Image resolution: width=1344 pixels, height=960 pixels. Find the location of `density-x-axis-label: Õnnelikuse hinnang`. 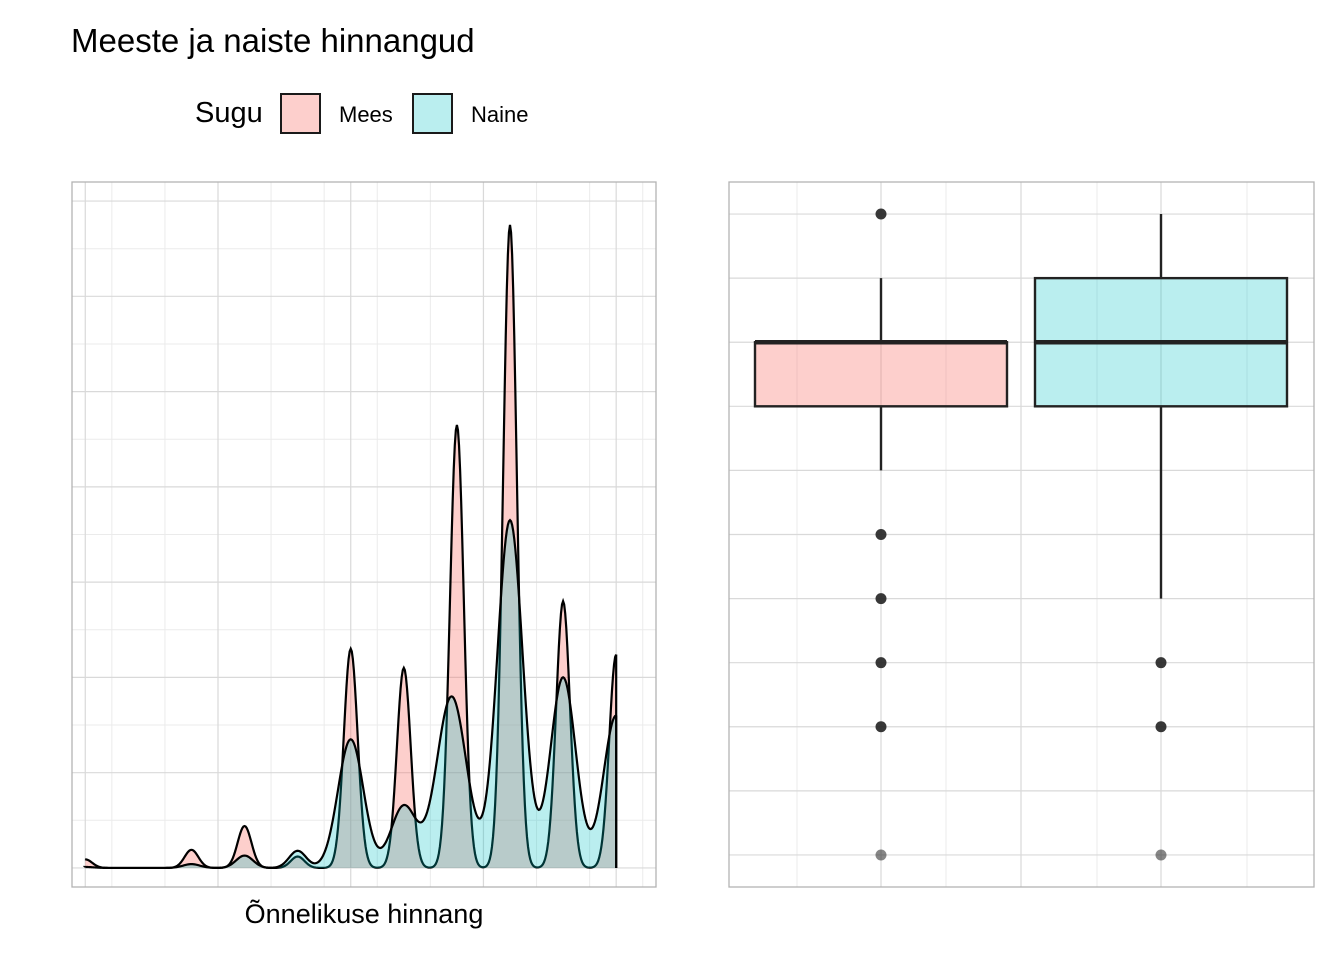

density-x-axis-label: Õnnelikuse hinnang is located at coordinates (364, 914).